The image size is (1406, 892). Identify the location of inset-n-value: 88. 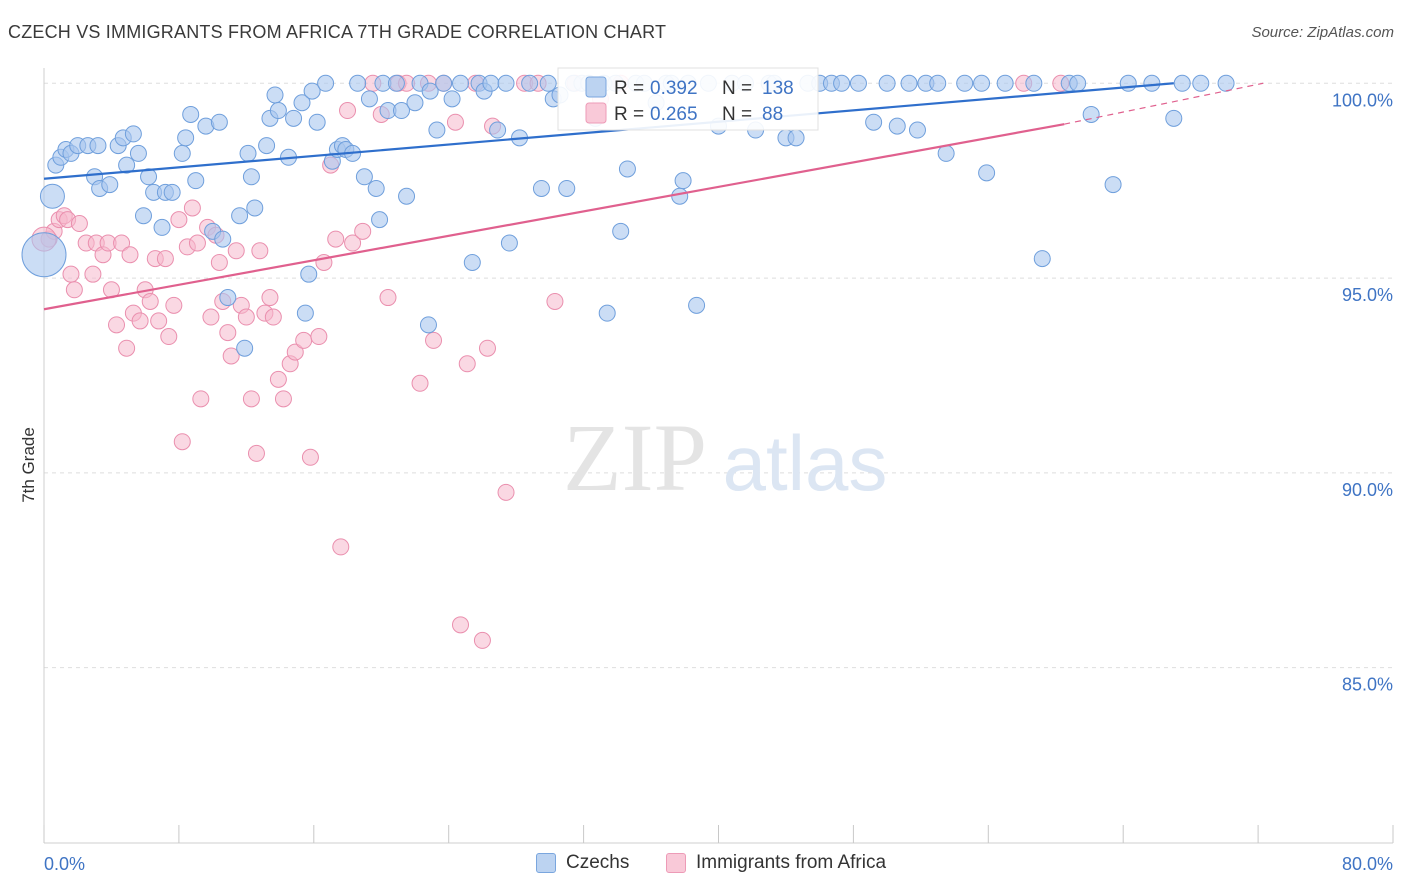
(772, 114).